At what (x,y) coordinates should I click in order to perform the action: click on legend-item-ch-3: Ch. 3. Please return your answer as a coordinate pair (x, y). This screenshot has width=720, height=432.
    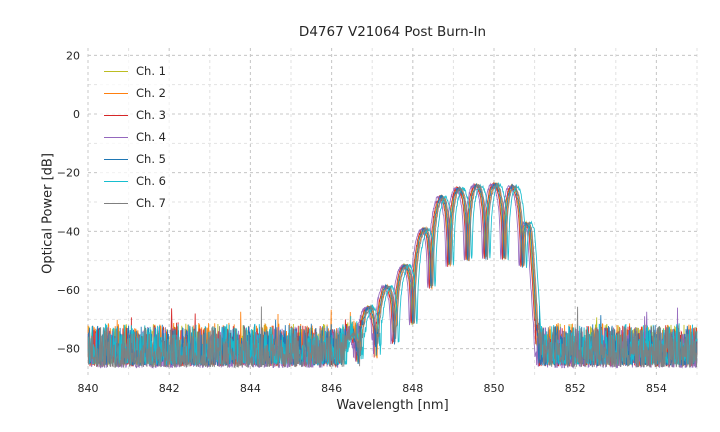
    Looking at the image, I should click on (135, 115).